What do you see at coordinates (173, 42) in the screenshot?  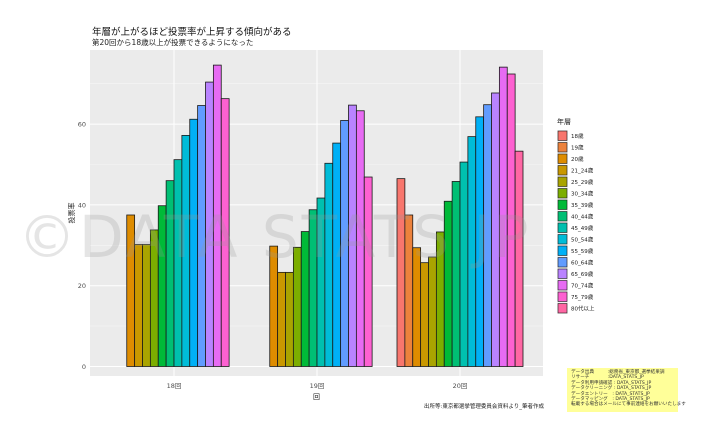 I see `chart-subtitle: 第20回から18歳以上が投票できるようになった` at bounding box center [173, 42].